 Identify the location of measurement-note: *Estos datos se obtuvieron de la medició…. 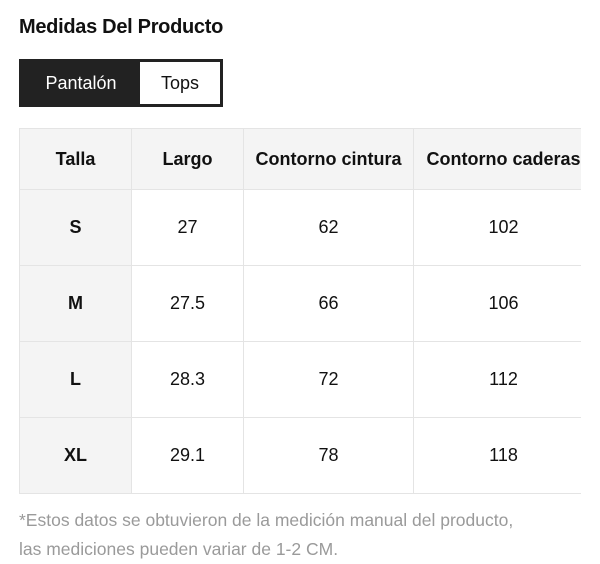
(304, 535).